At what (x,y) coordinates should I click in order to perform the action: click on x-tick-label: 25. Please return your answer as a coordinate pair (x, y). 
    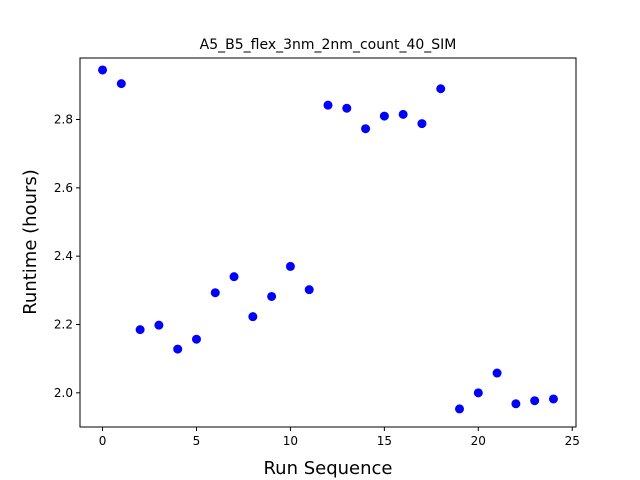
    Looking at the image, I should click on (572, 441).